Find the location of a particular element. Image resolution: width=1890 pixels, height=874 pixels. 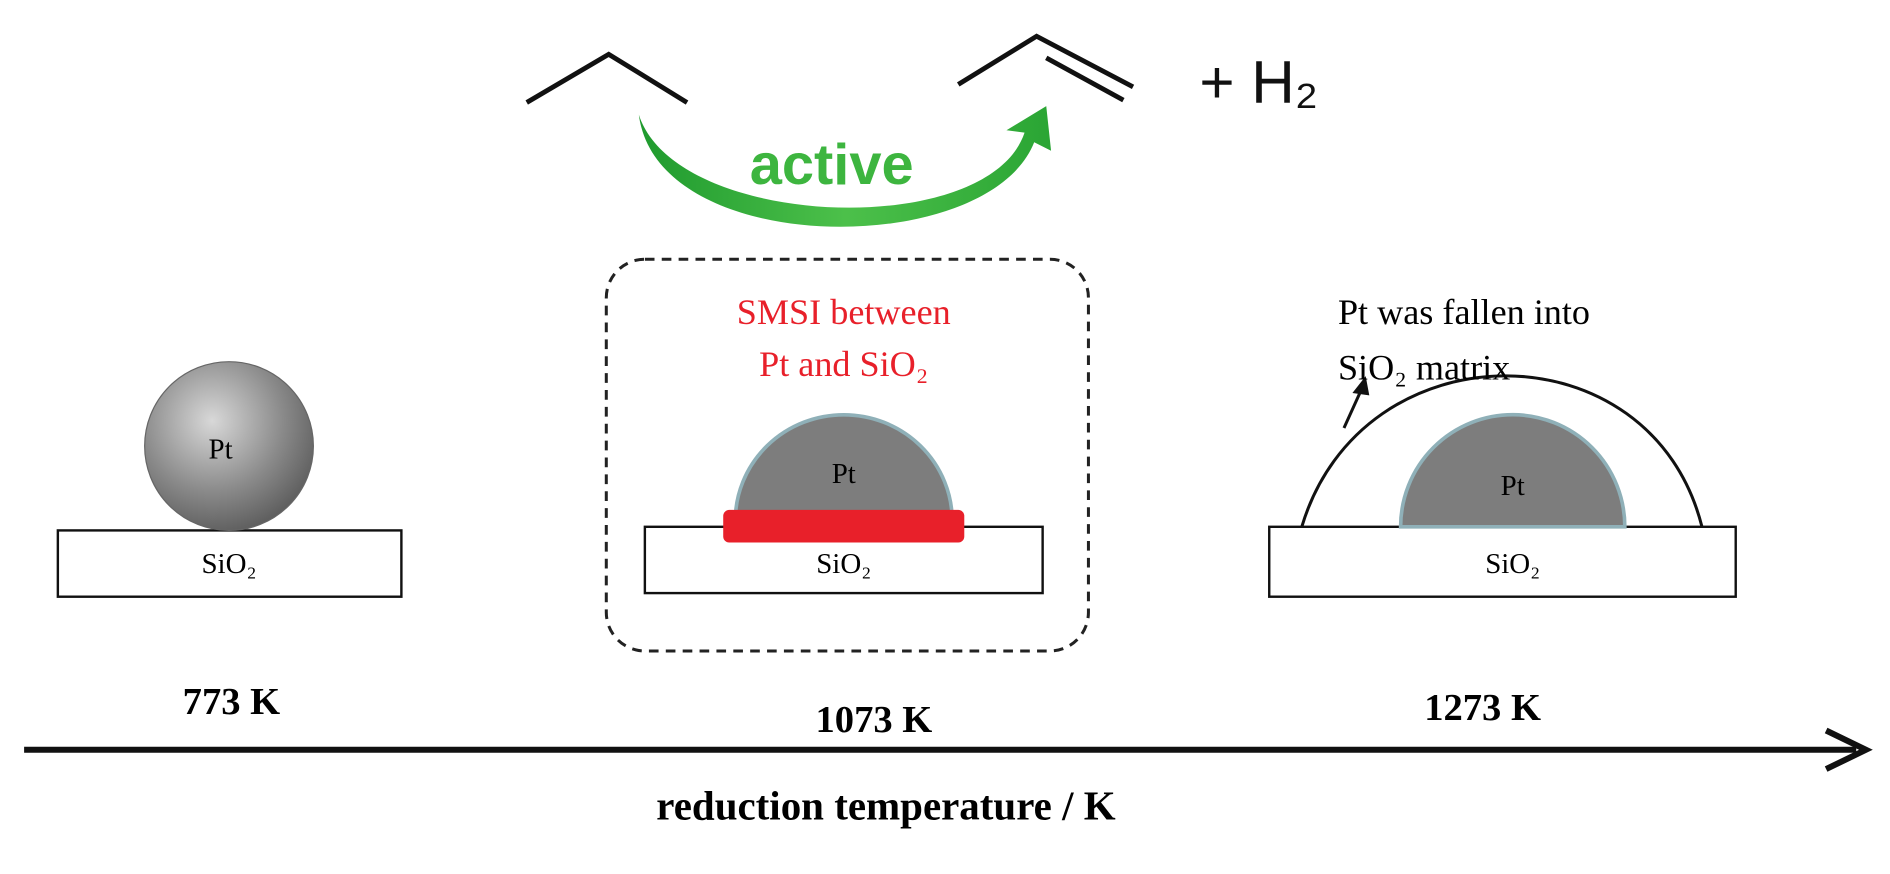

axis-label: reduction temperature / K is located at coordinates (885, 805).